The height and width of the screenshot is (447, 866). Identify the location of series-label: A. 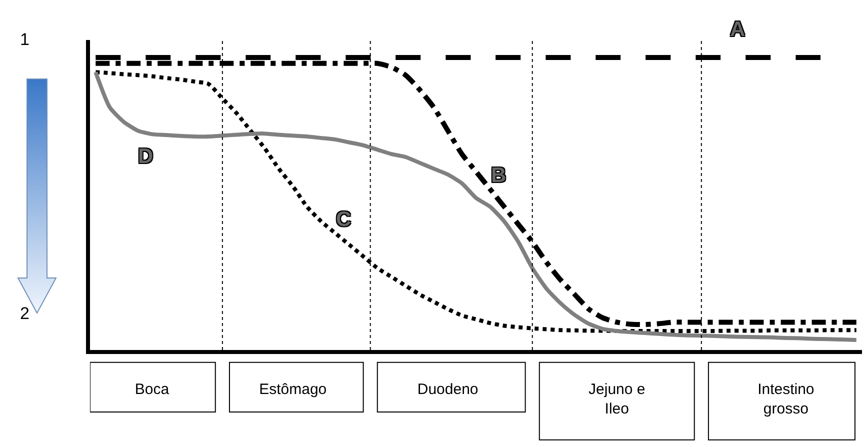
(738, 29).